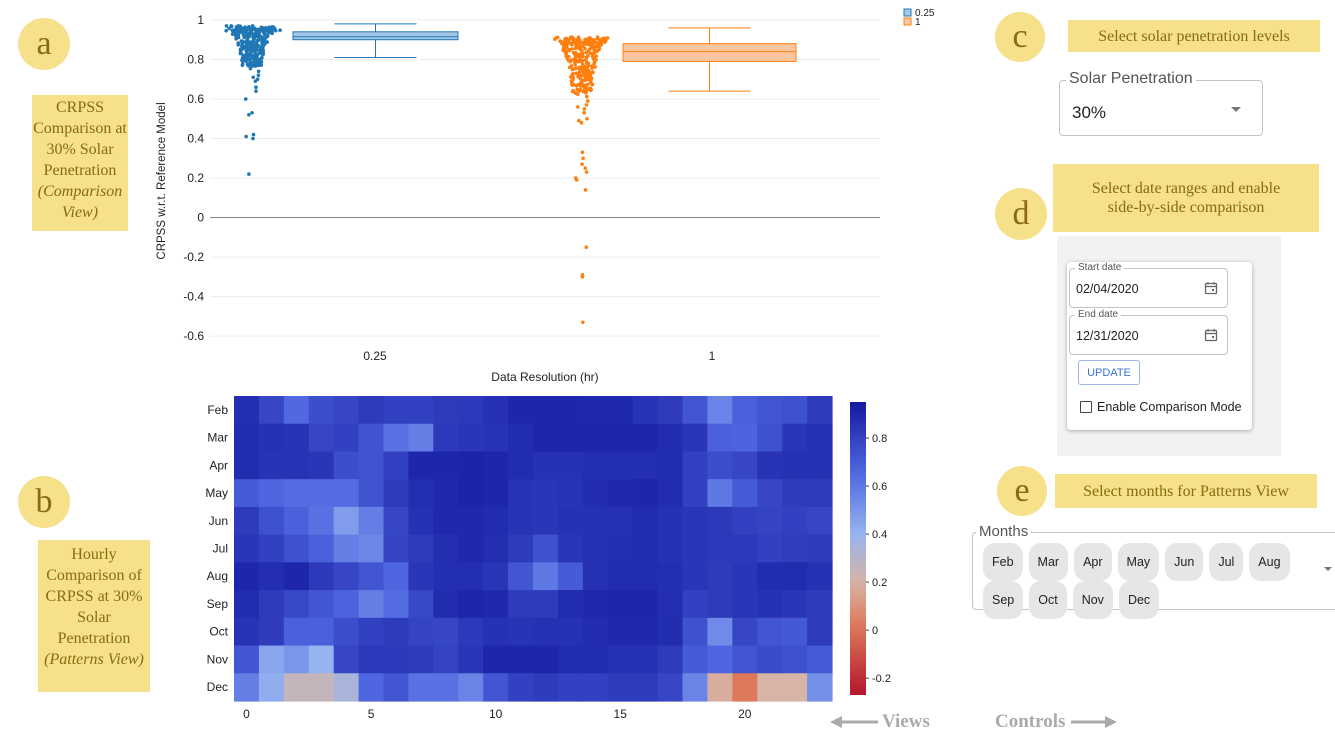 This screenshot has height=734, width=1335. What do you see at coordinates (1328, 569) in the screenshot?
I see `chevron-down-icon` at bounding box center [1328, 569].